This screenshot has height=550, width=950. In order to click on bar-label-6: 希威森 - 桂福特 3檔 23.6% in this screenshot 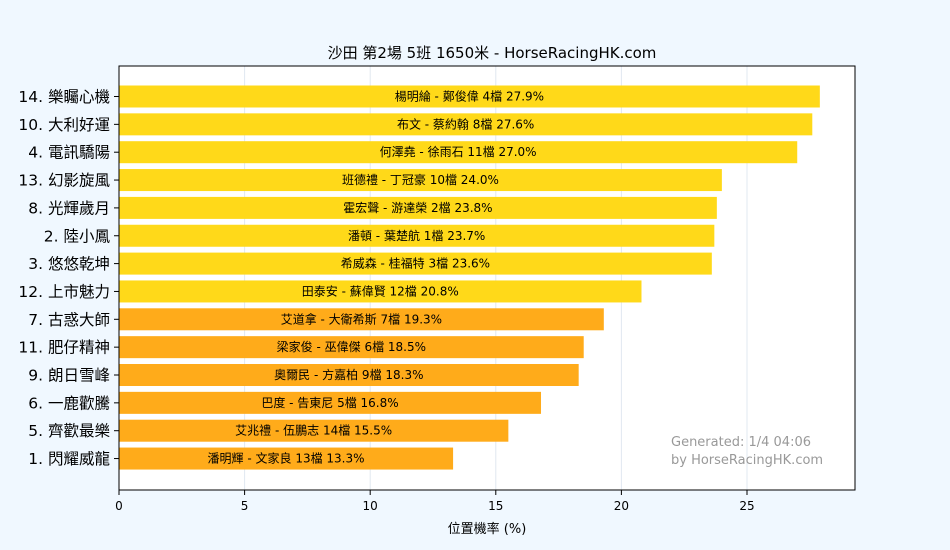, I will do `click(415, 263)`.